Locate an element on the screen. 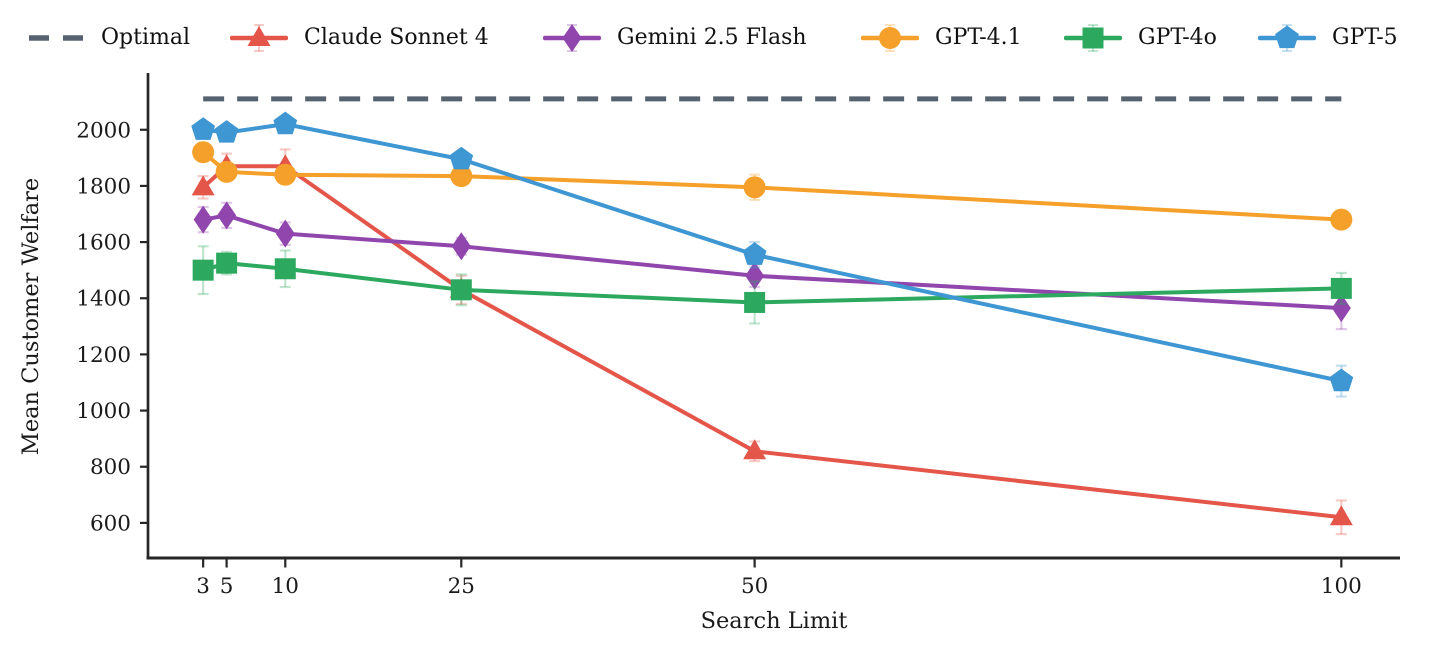 This screenshot has width=1430, height=653. legend-swatch-gpt-4-1-circle-icon is located at coordinates (890, 38).